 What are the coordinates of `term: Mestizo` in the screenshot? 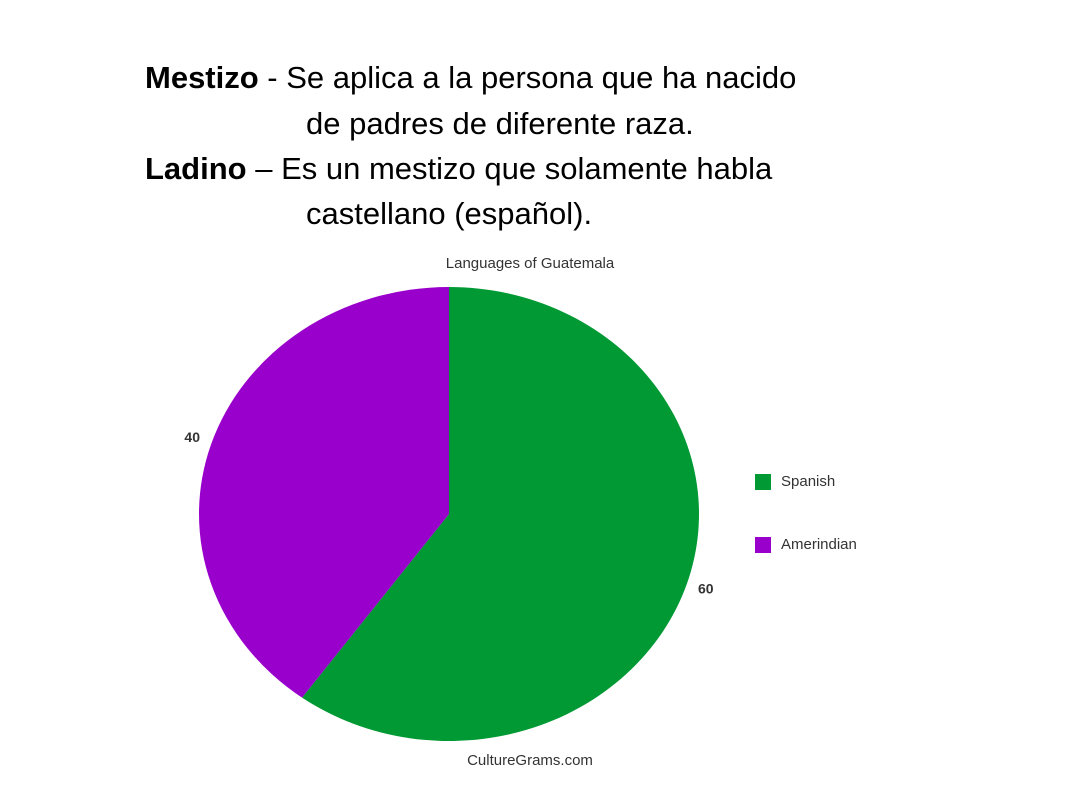 It's located at (202, 77).